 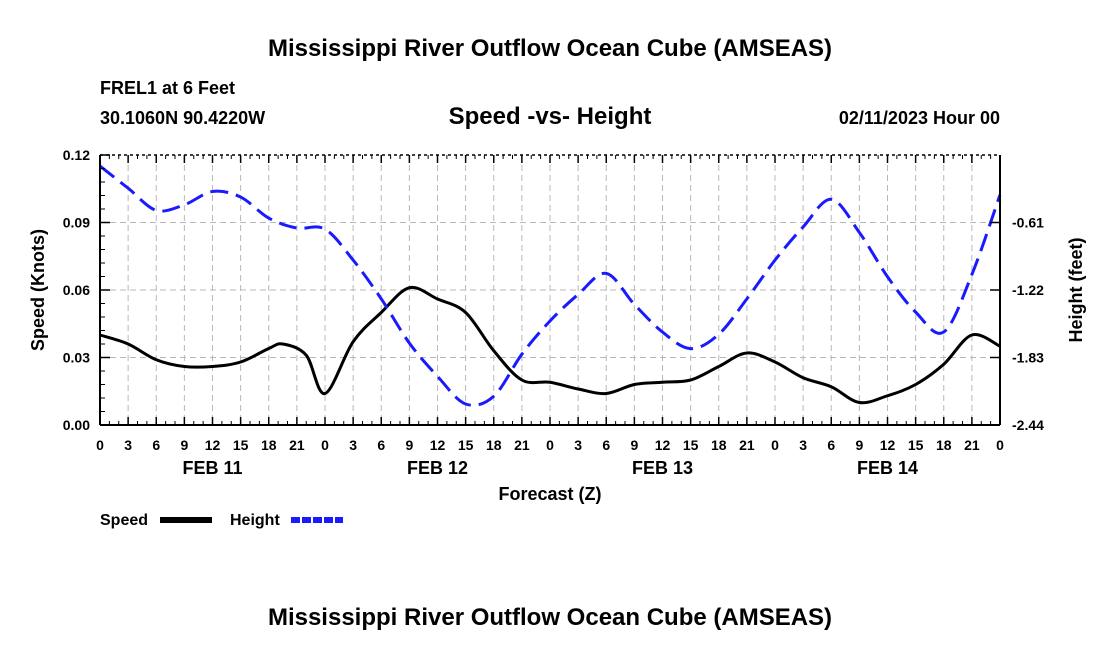 What do you see at coordinates (221, 520) in the screenshot?
I see `legend: Speed Height` at bounding box center [221, 520].